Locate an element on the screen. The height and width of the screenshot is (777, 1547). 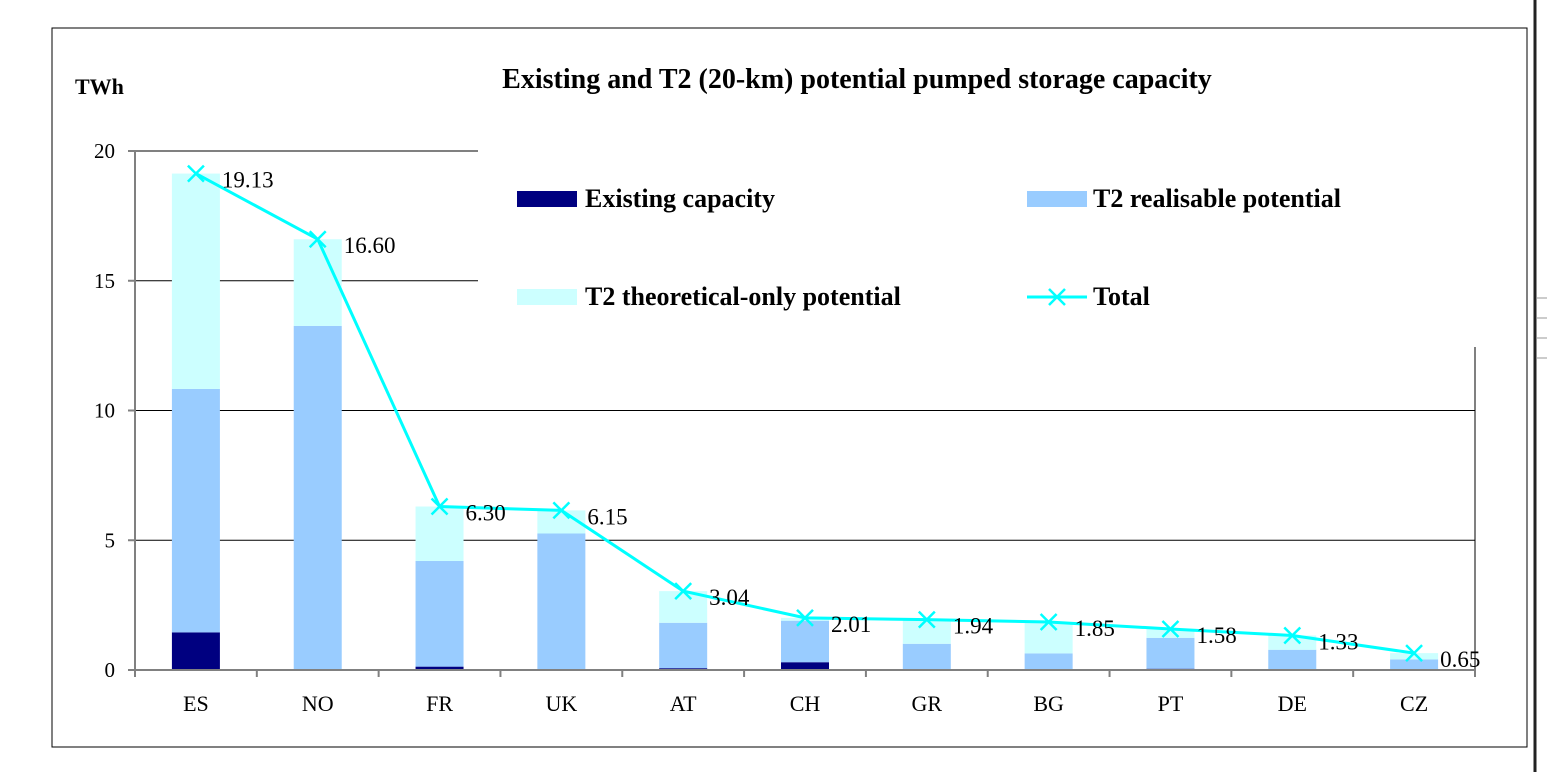
bar-t2-theoretical-only-potential-de is located at coordinates (1292, 642).